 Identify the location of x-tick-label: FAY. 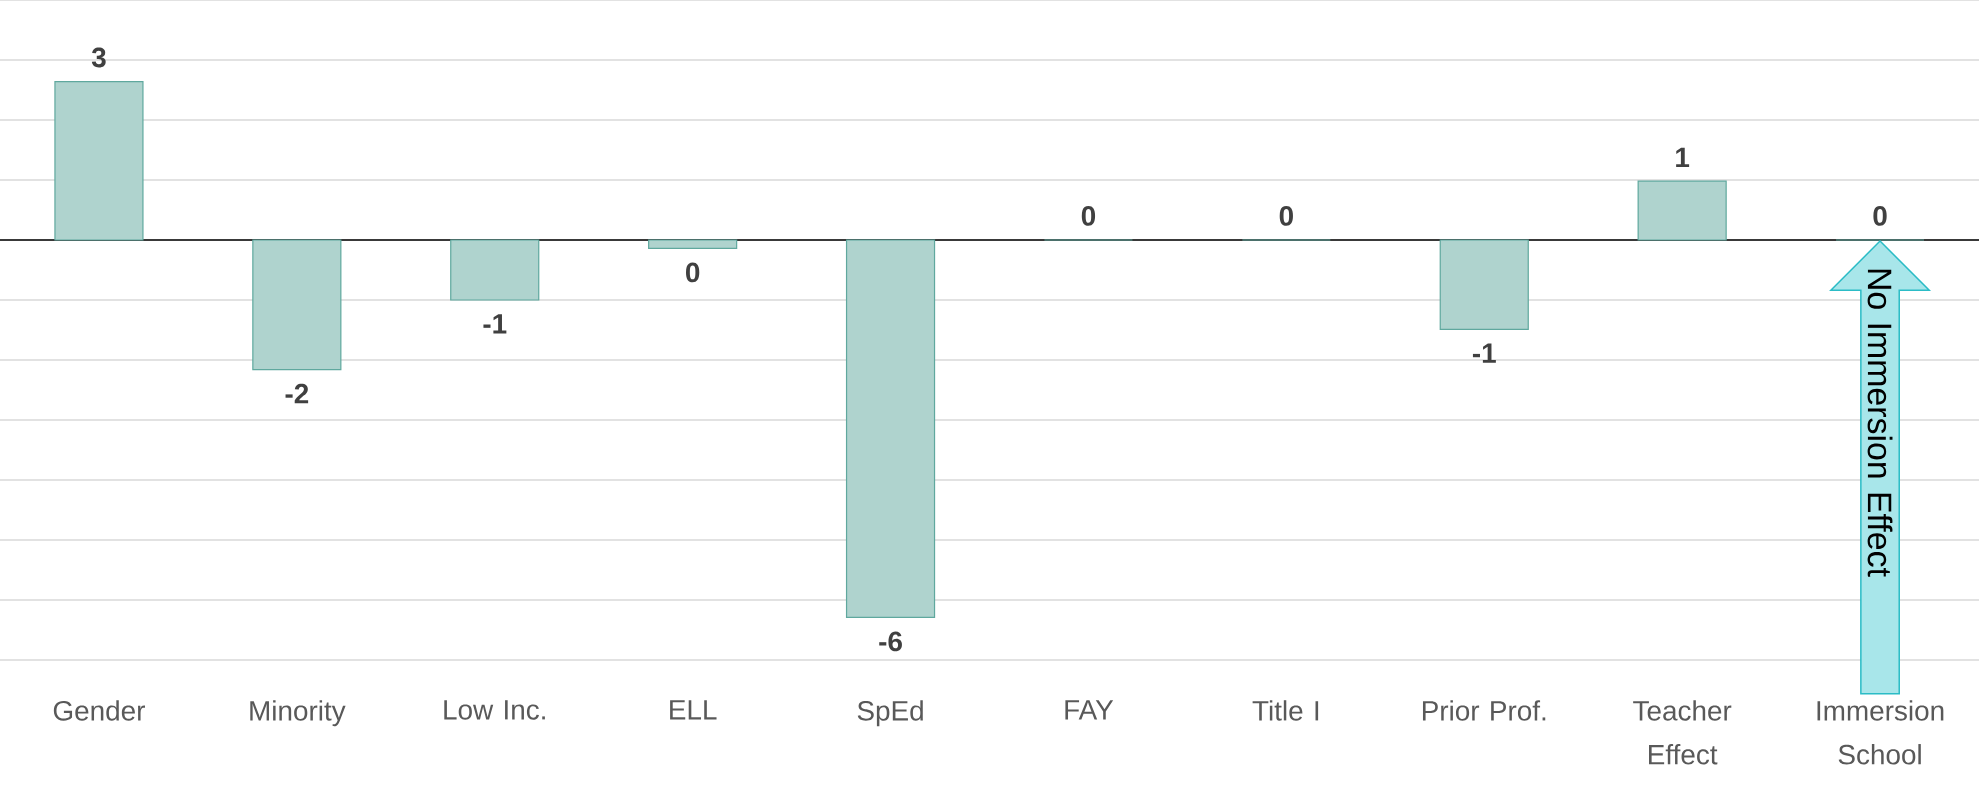
(1089, 710).